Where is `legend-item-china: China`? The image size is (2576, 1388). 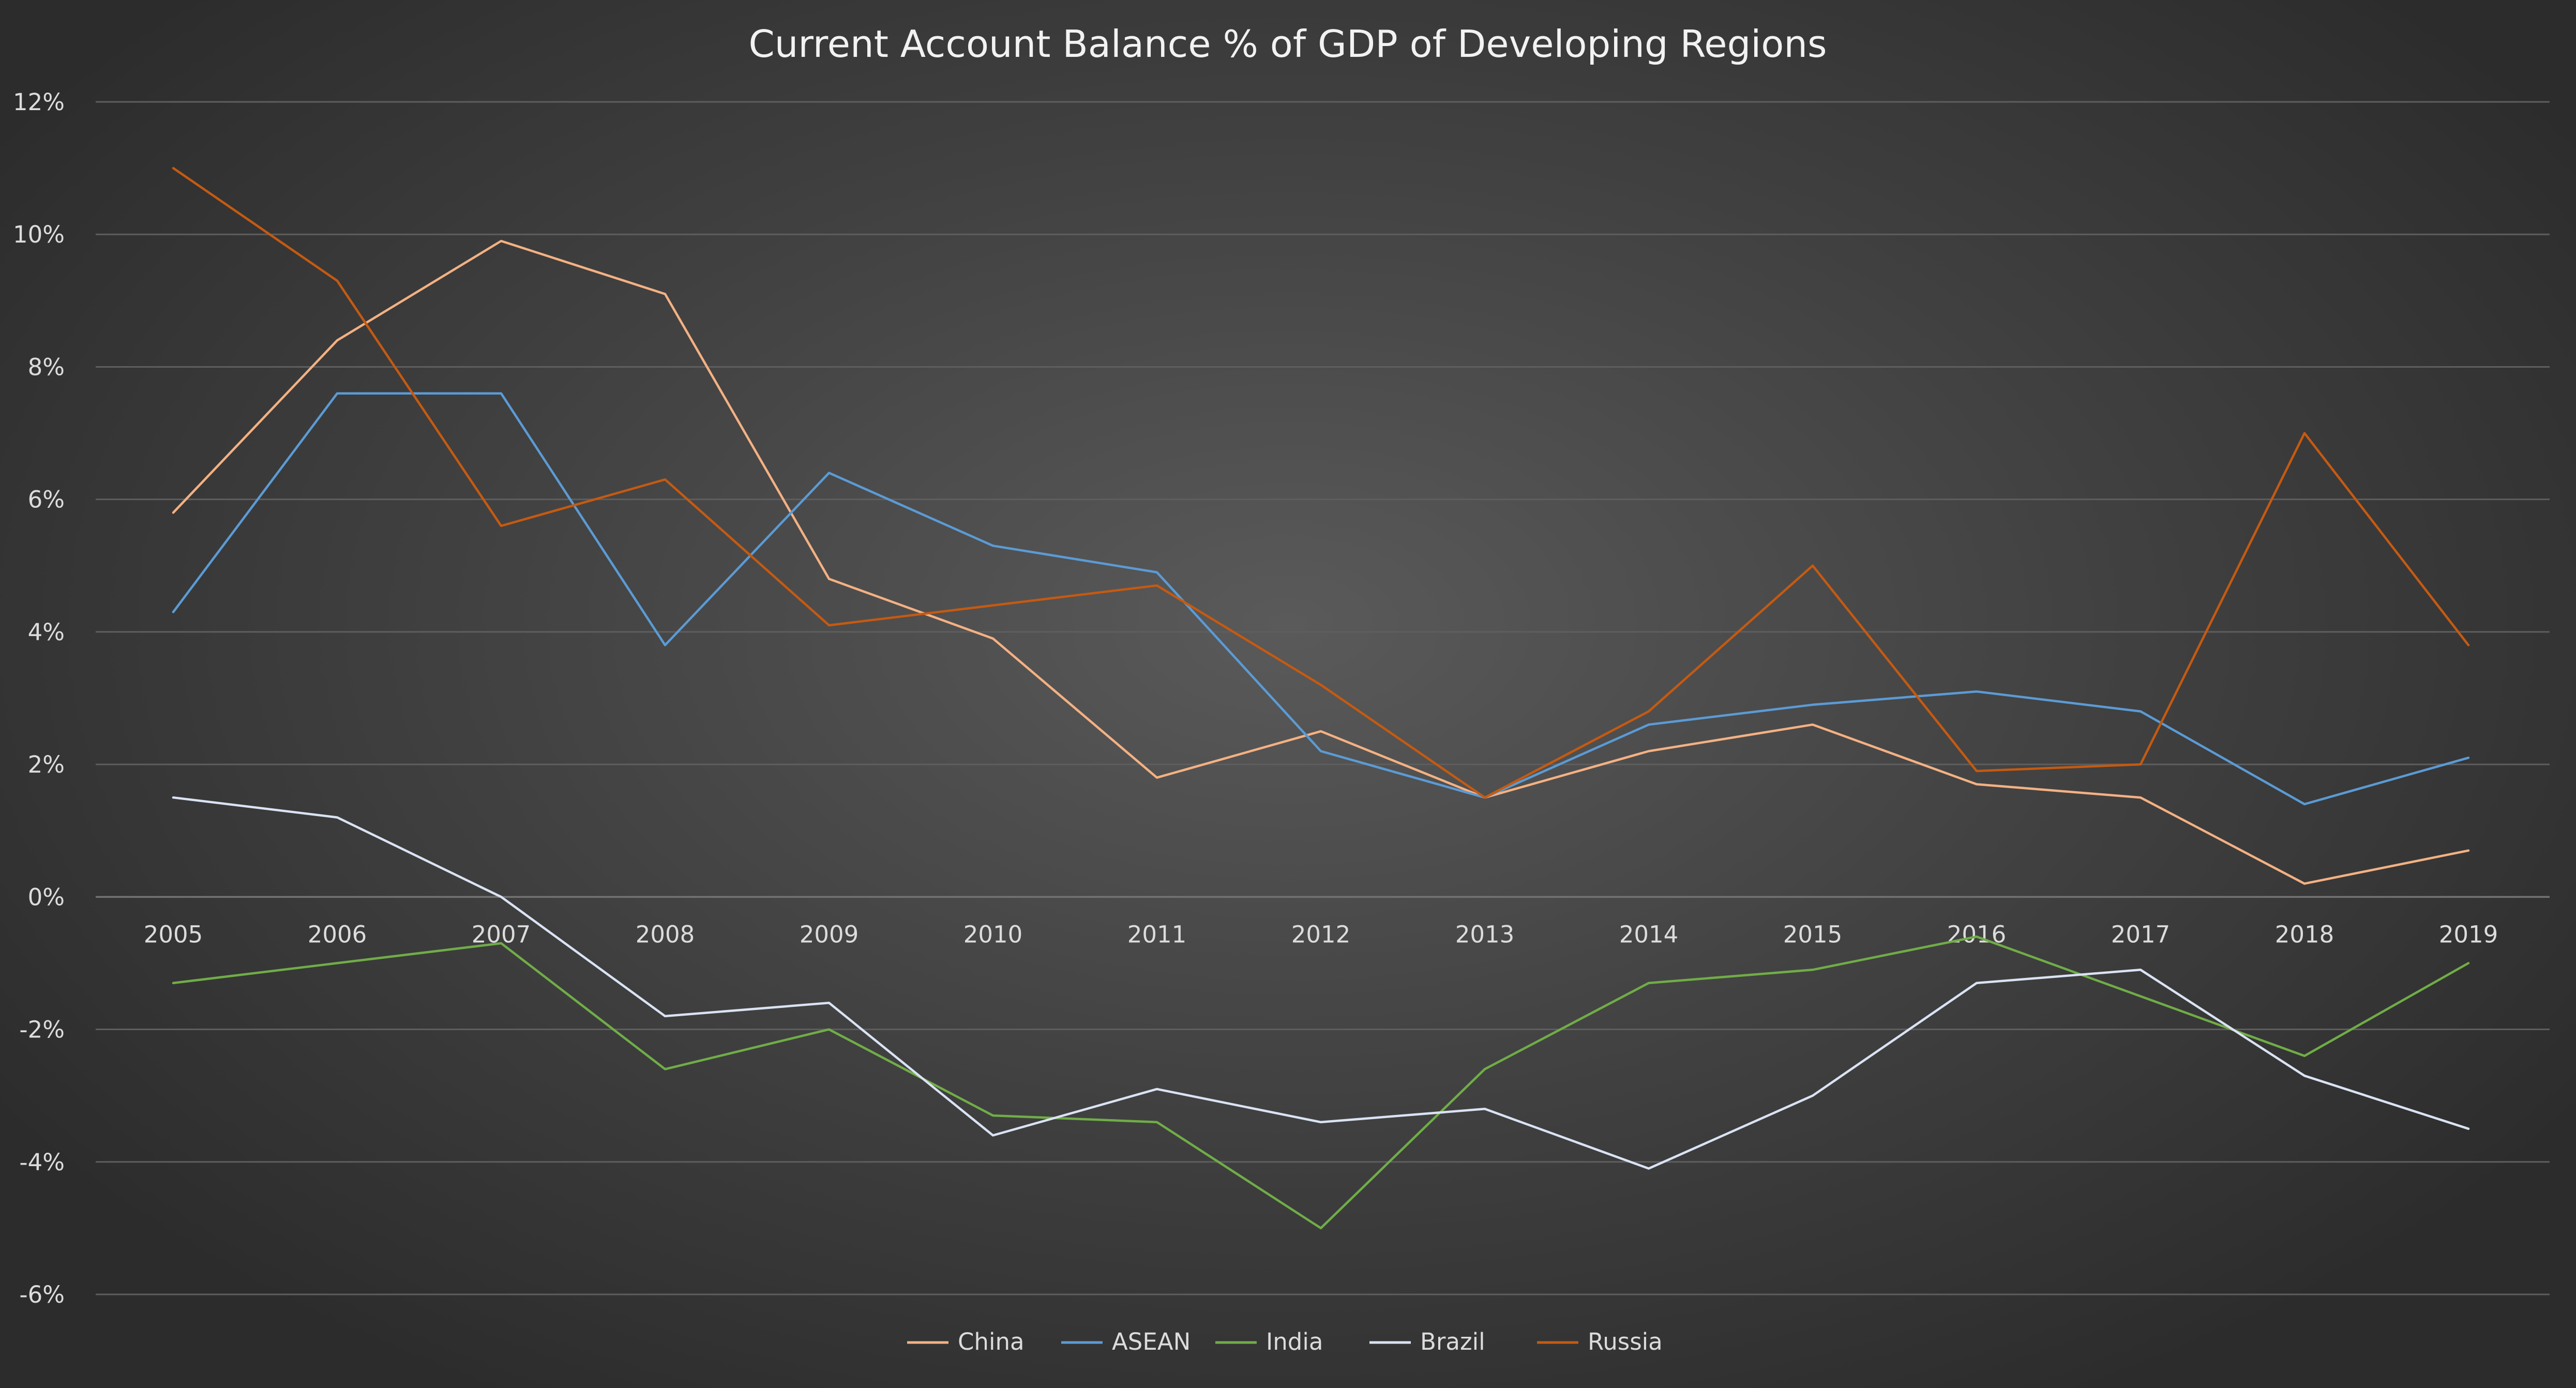 legend-item-china: China is located at coordinates (966, 1341).